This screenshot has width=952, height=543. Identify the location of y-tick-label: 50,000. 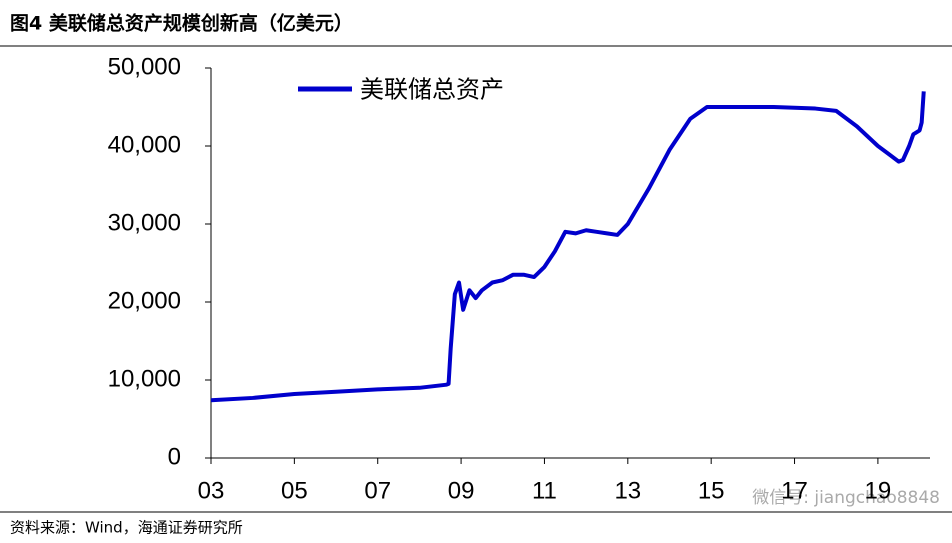
(144, 66).